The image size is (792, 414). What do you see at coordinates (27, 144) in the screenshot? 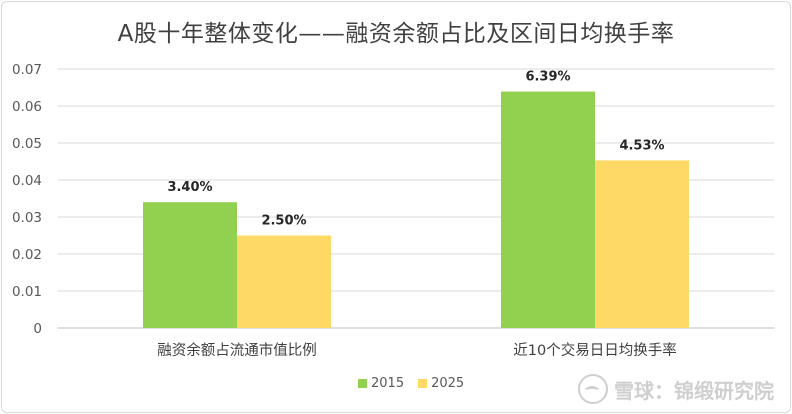
I see `y-tick-label: 0.05` at bounding box center [27, 144].